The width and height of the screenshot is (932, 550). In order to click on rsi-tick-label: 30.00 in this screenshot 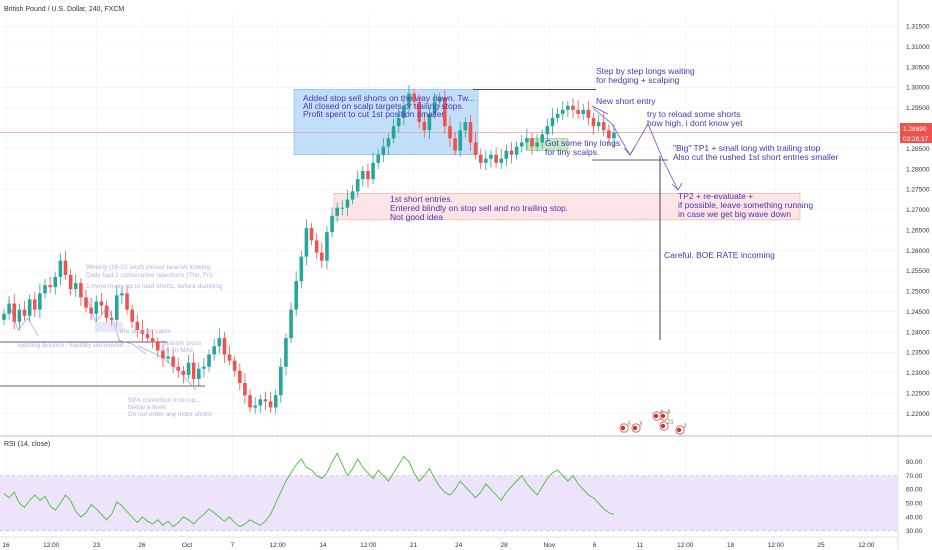, I will do `click(914, 531)`.